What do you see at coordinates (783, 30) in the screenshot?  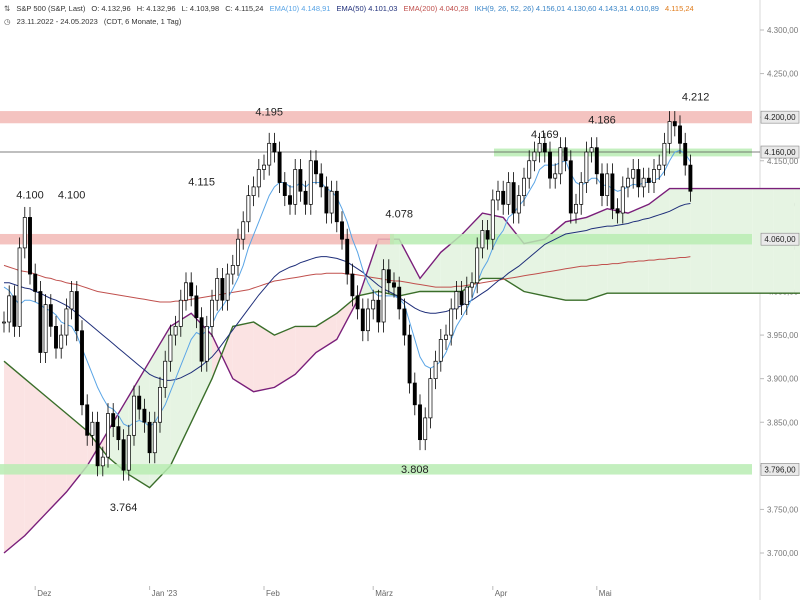 I see `y-tick-label: 4.300,00` at bounding box center [783, 30].